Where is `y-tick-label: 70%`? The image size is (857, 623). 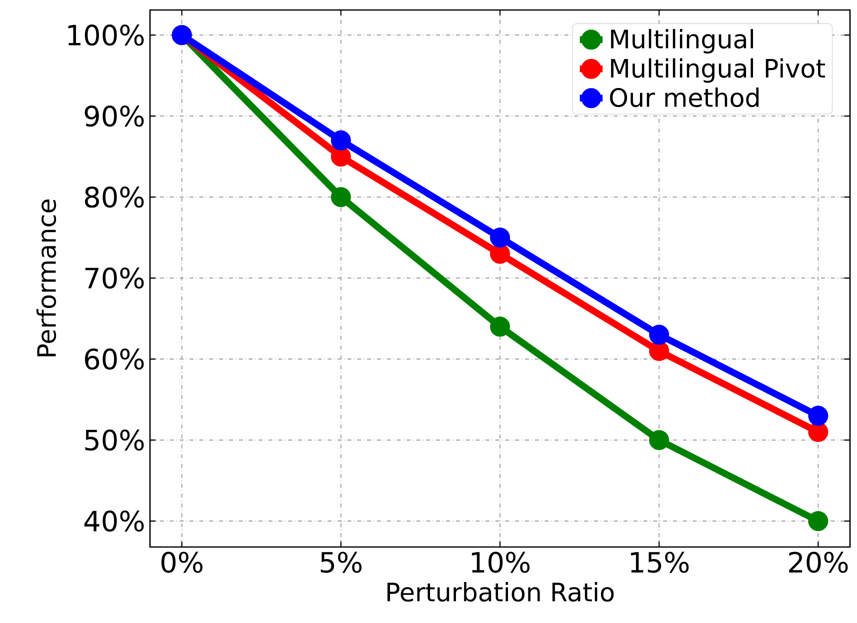 y-tick-label: 70% is located at coordinates (114, 278).